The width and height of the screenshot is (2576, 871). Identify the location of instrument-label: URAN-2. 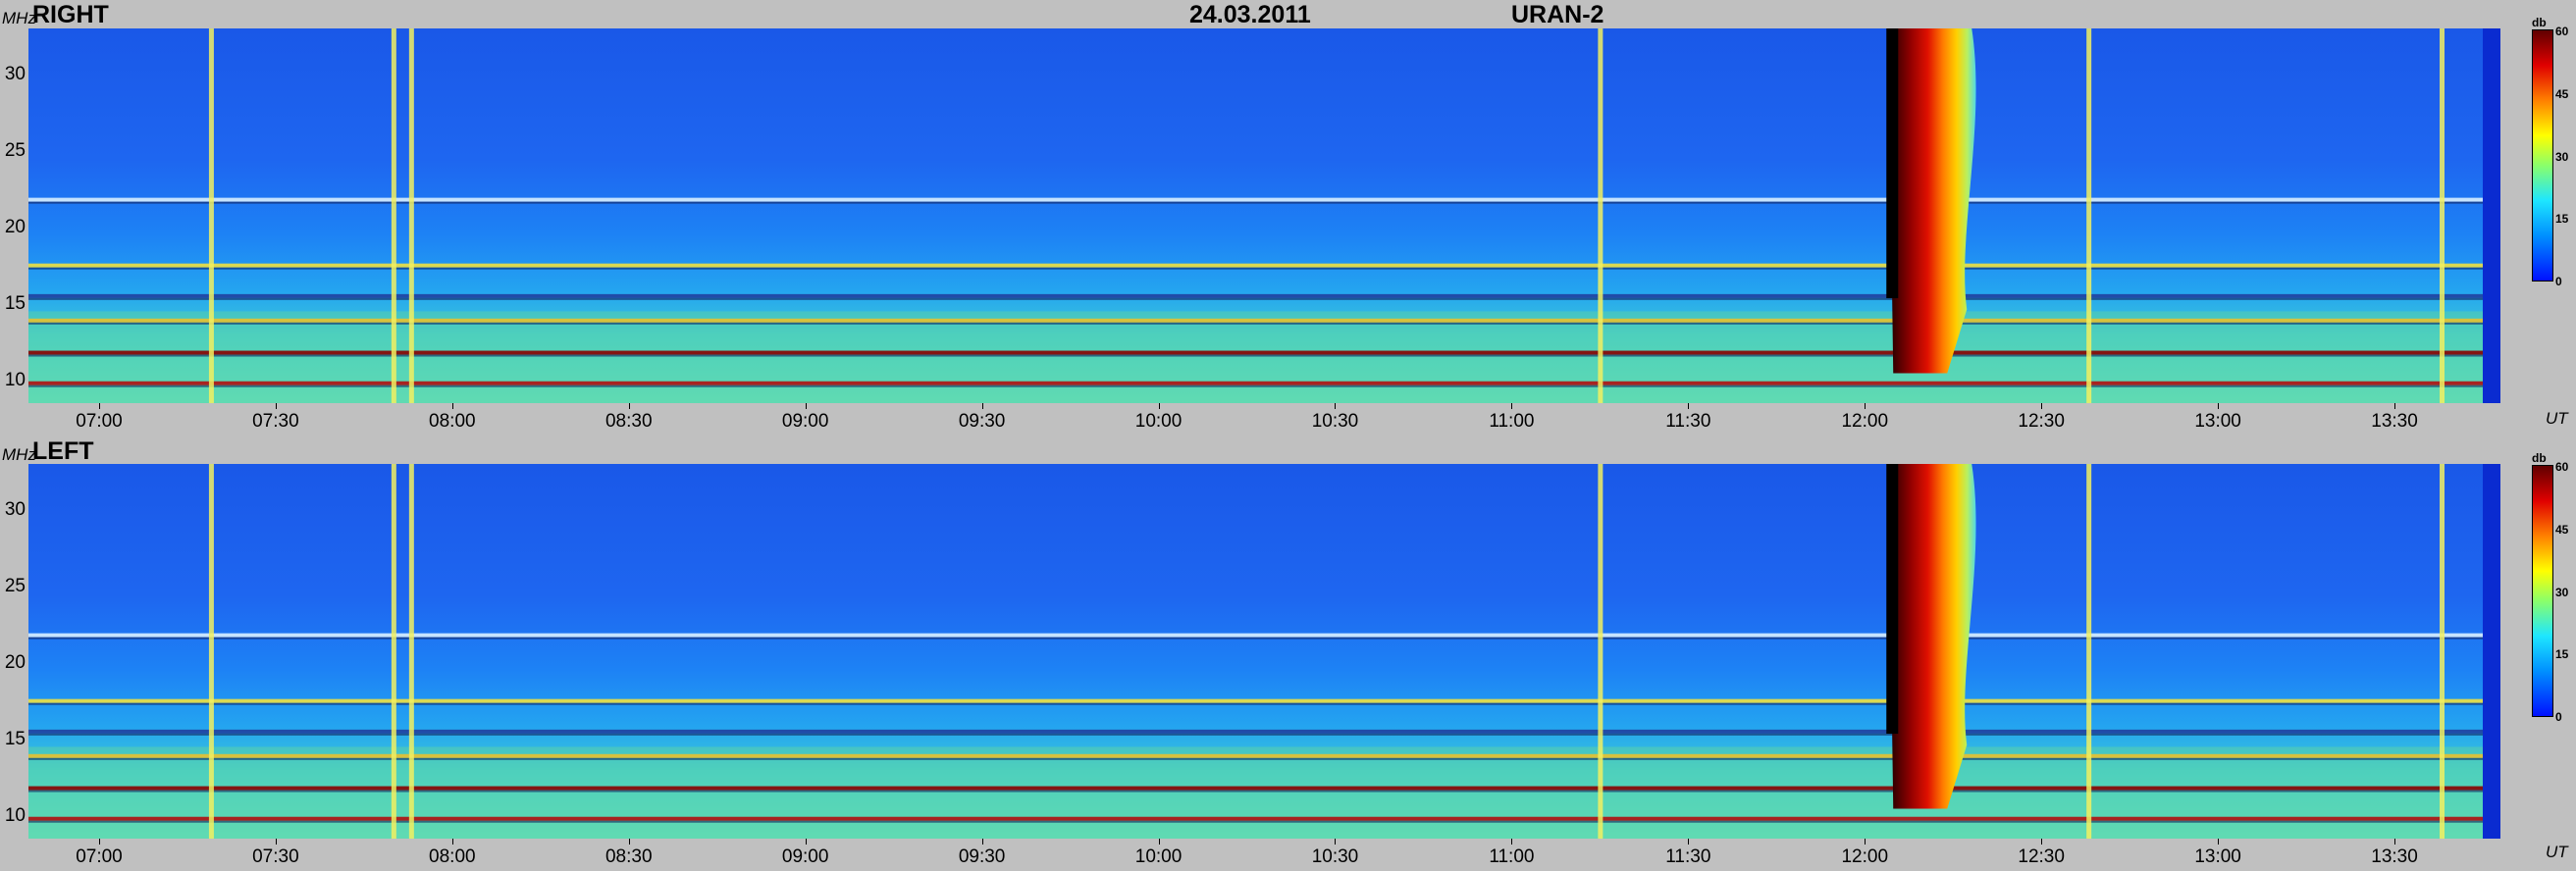
(1557, 14).